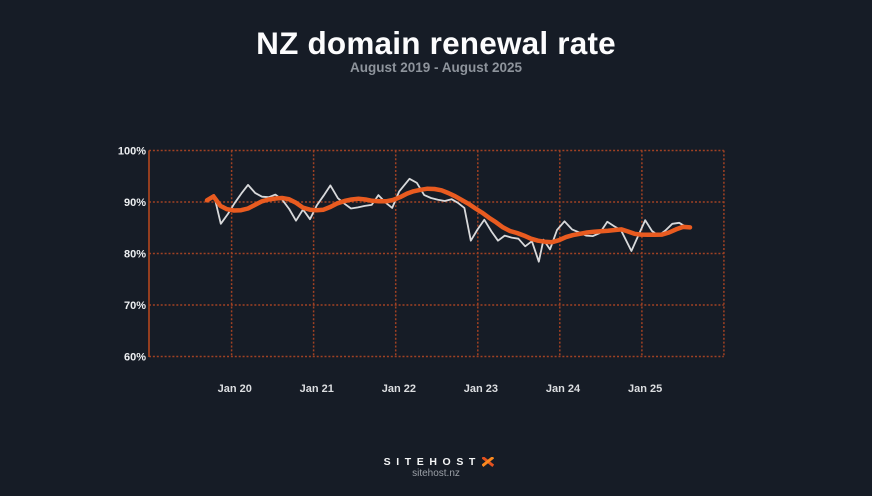 This screenshot has width=872, height=496. Describe the element at coordinates (132, 152) in the screenshot. I see `svg-text: 100%` at that location.